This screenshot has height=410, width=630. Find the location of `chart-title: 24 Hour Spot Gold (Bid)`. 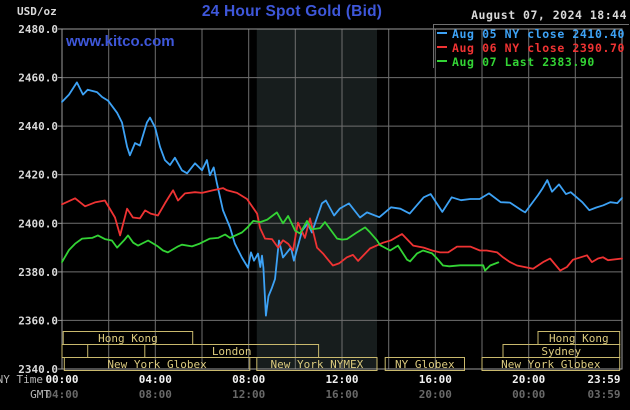

chart-title: 24 Hour Spot Gold (Bid) is located at coordinates (292, 11).